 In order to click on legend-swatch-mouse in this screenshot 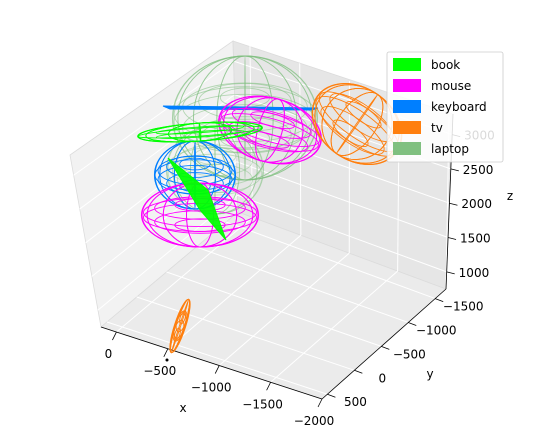, I will do `click(407, 85)`.